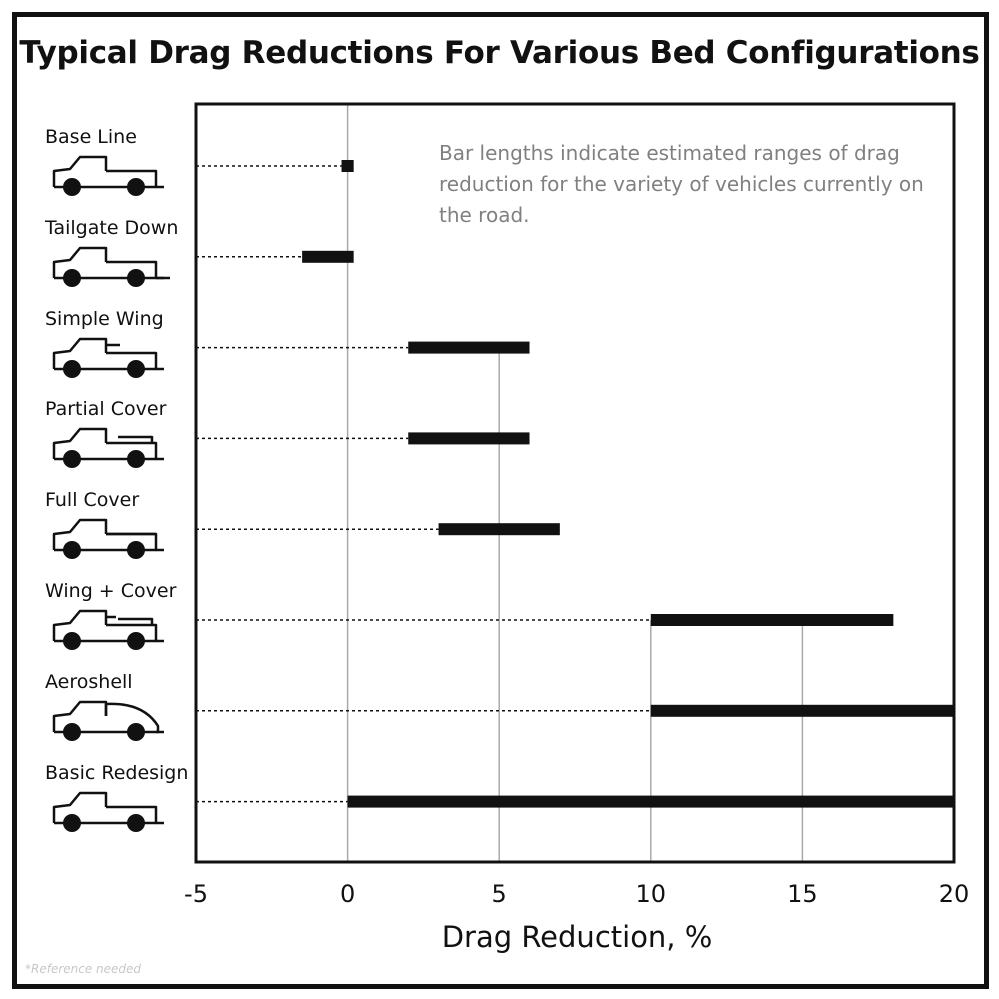 This screenshot has height=999, width=999. Describe the element at coordinates (111, 591) in the screenshot. I see `category-label: Wing + Cover` at that location.